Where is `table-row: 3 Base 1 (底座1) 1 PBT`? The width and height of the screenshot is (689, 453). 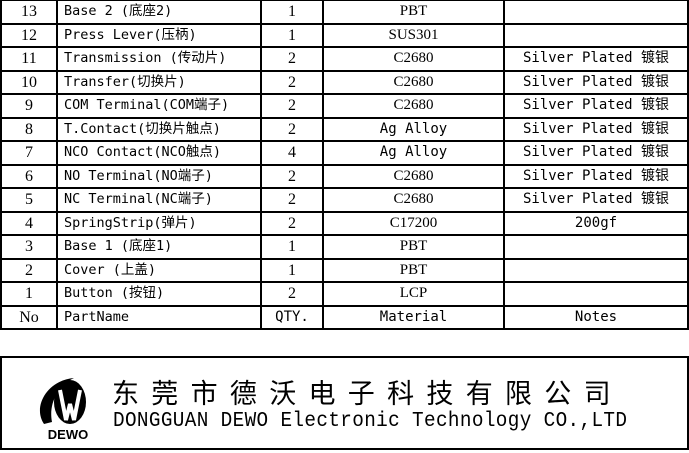
table-row: 3 Base 1 (底座1) 1 PBT is located at coordinates (344, 247).